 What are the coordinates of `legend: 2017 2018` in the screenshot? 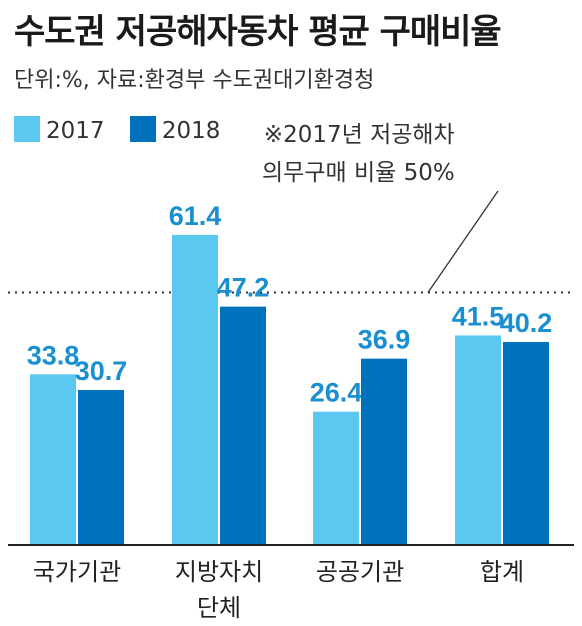 It's located at (126, 130).